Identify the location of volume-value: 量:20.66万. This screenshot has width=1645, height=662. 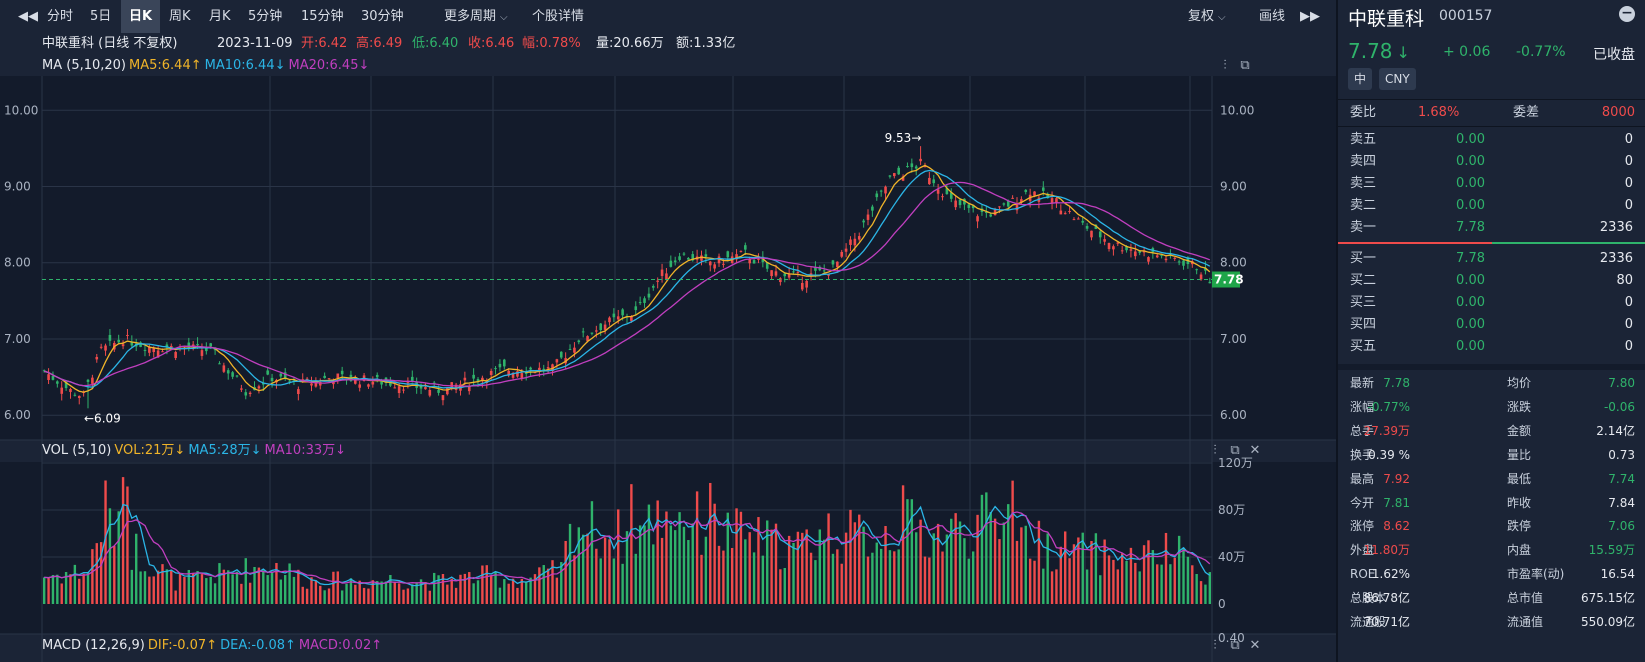
(630, 43).